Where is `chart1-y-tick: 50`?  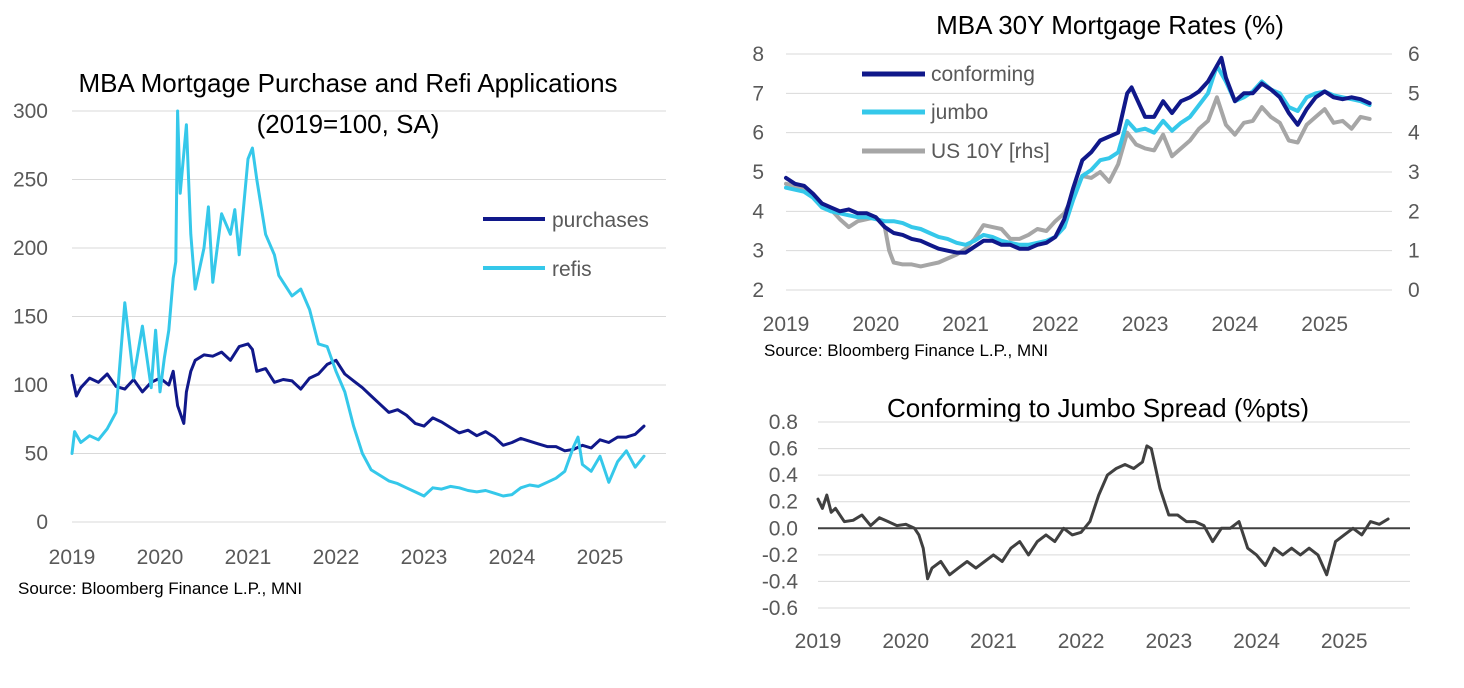
chart1-y-tick: 50 is located at coordinates (36, 454).